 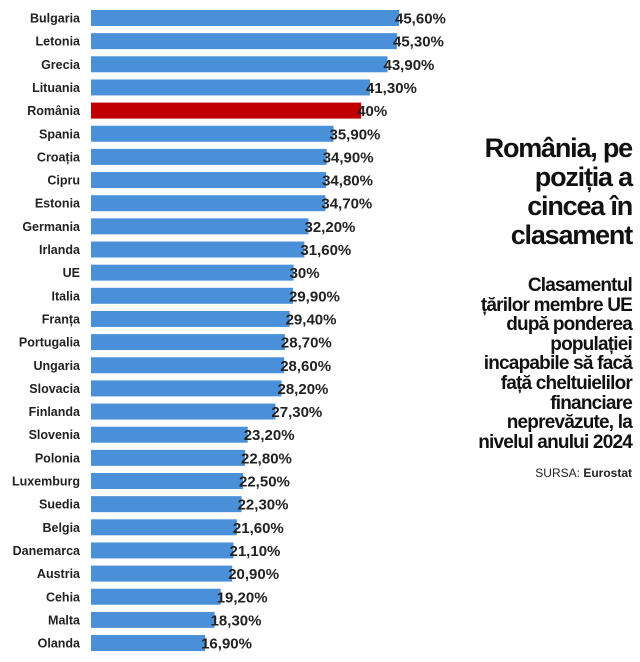 I want to click on category-label-germania: Germania, so click(x=51, y=227).